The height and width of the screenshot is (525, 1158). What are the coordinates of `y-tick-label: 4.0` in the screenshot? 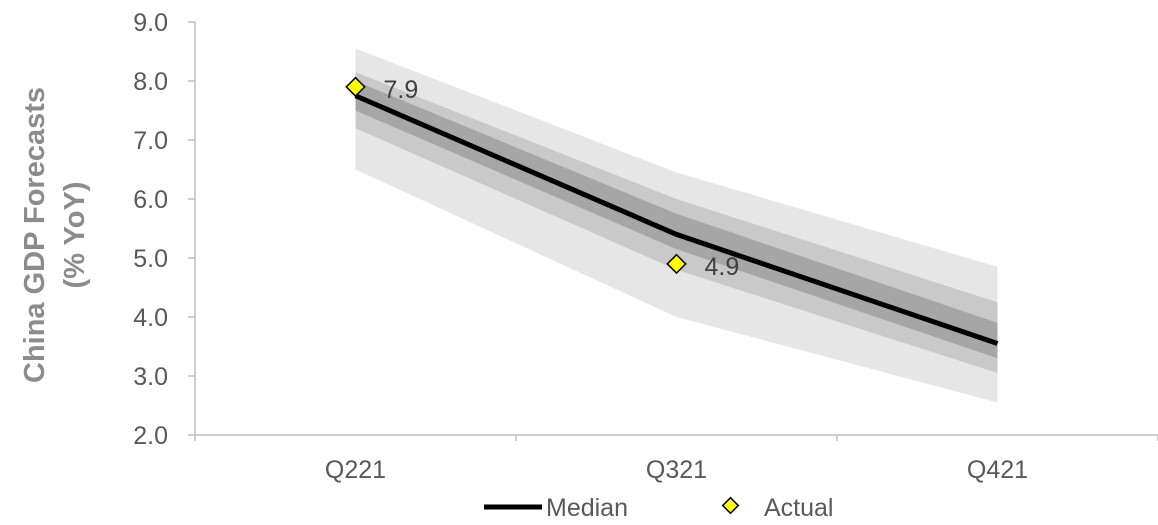 It's located at (150, 318).